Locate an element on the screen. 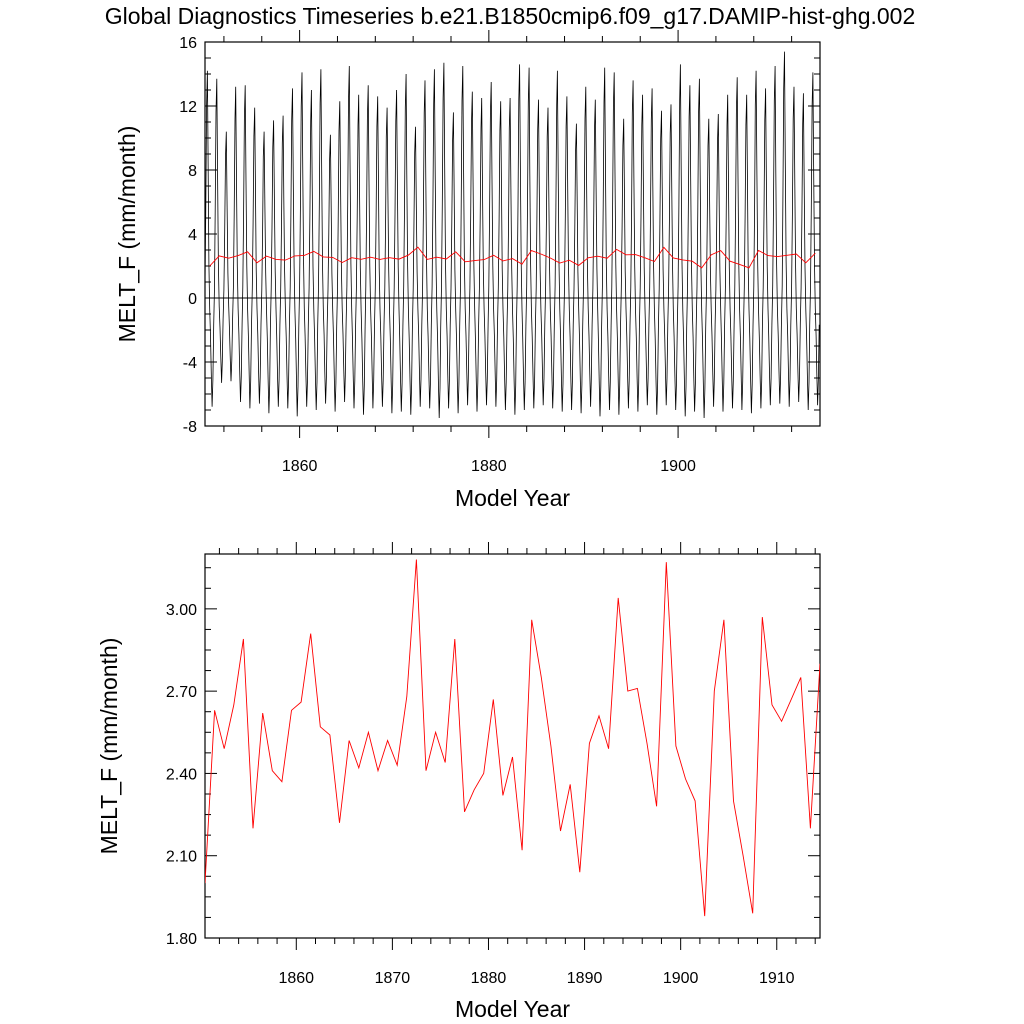  y-tick-label: -8 is located at coordinates (190, 427).